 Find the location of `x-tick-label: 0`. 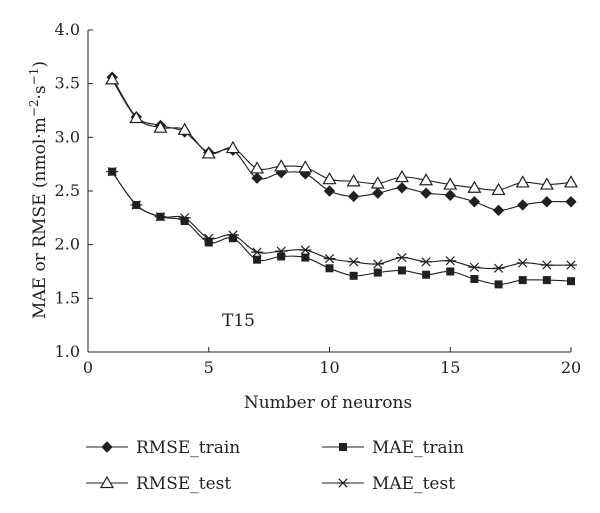

x-tick-label: 0 is located at coordinates (88, 367).